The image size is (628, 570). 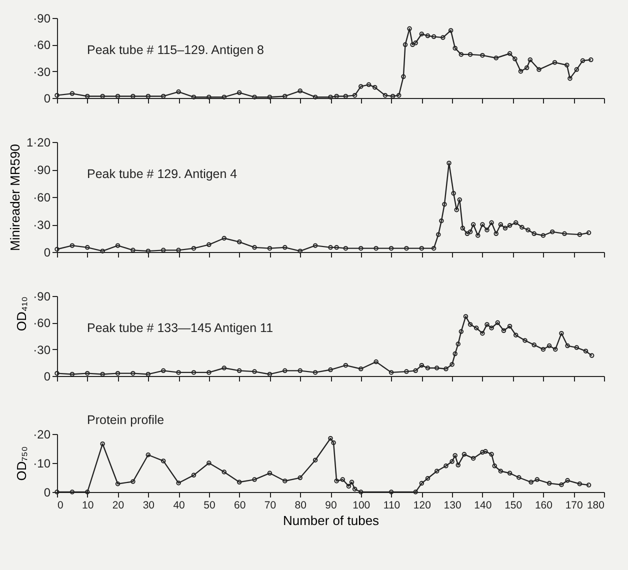 I want to click on y-tick-label: 0, so click(x=47, y=493).